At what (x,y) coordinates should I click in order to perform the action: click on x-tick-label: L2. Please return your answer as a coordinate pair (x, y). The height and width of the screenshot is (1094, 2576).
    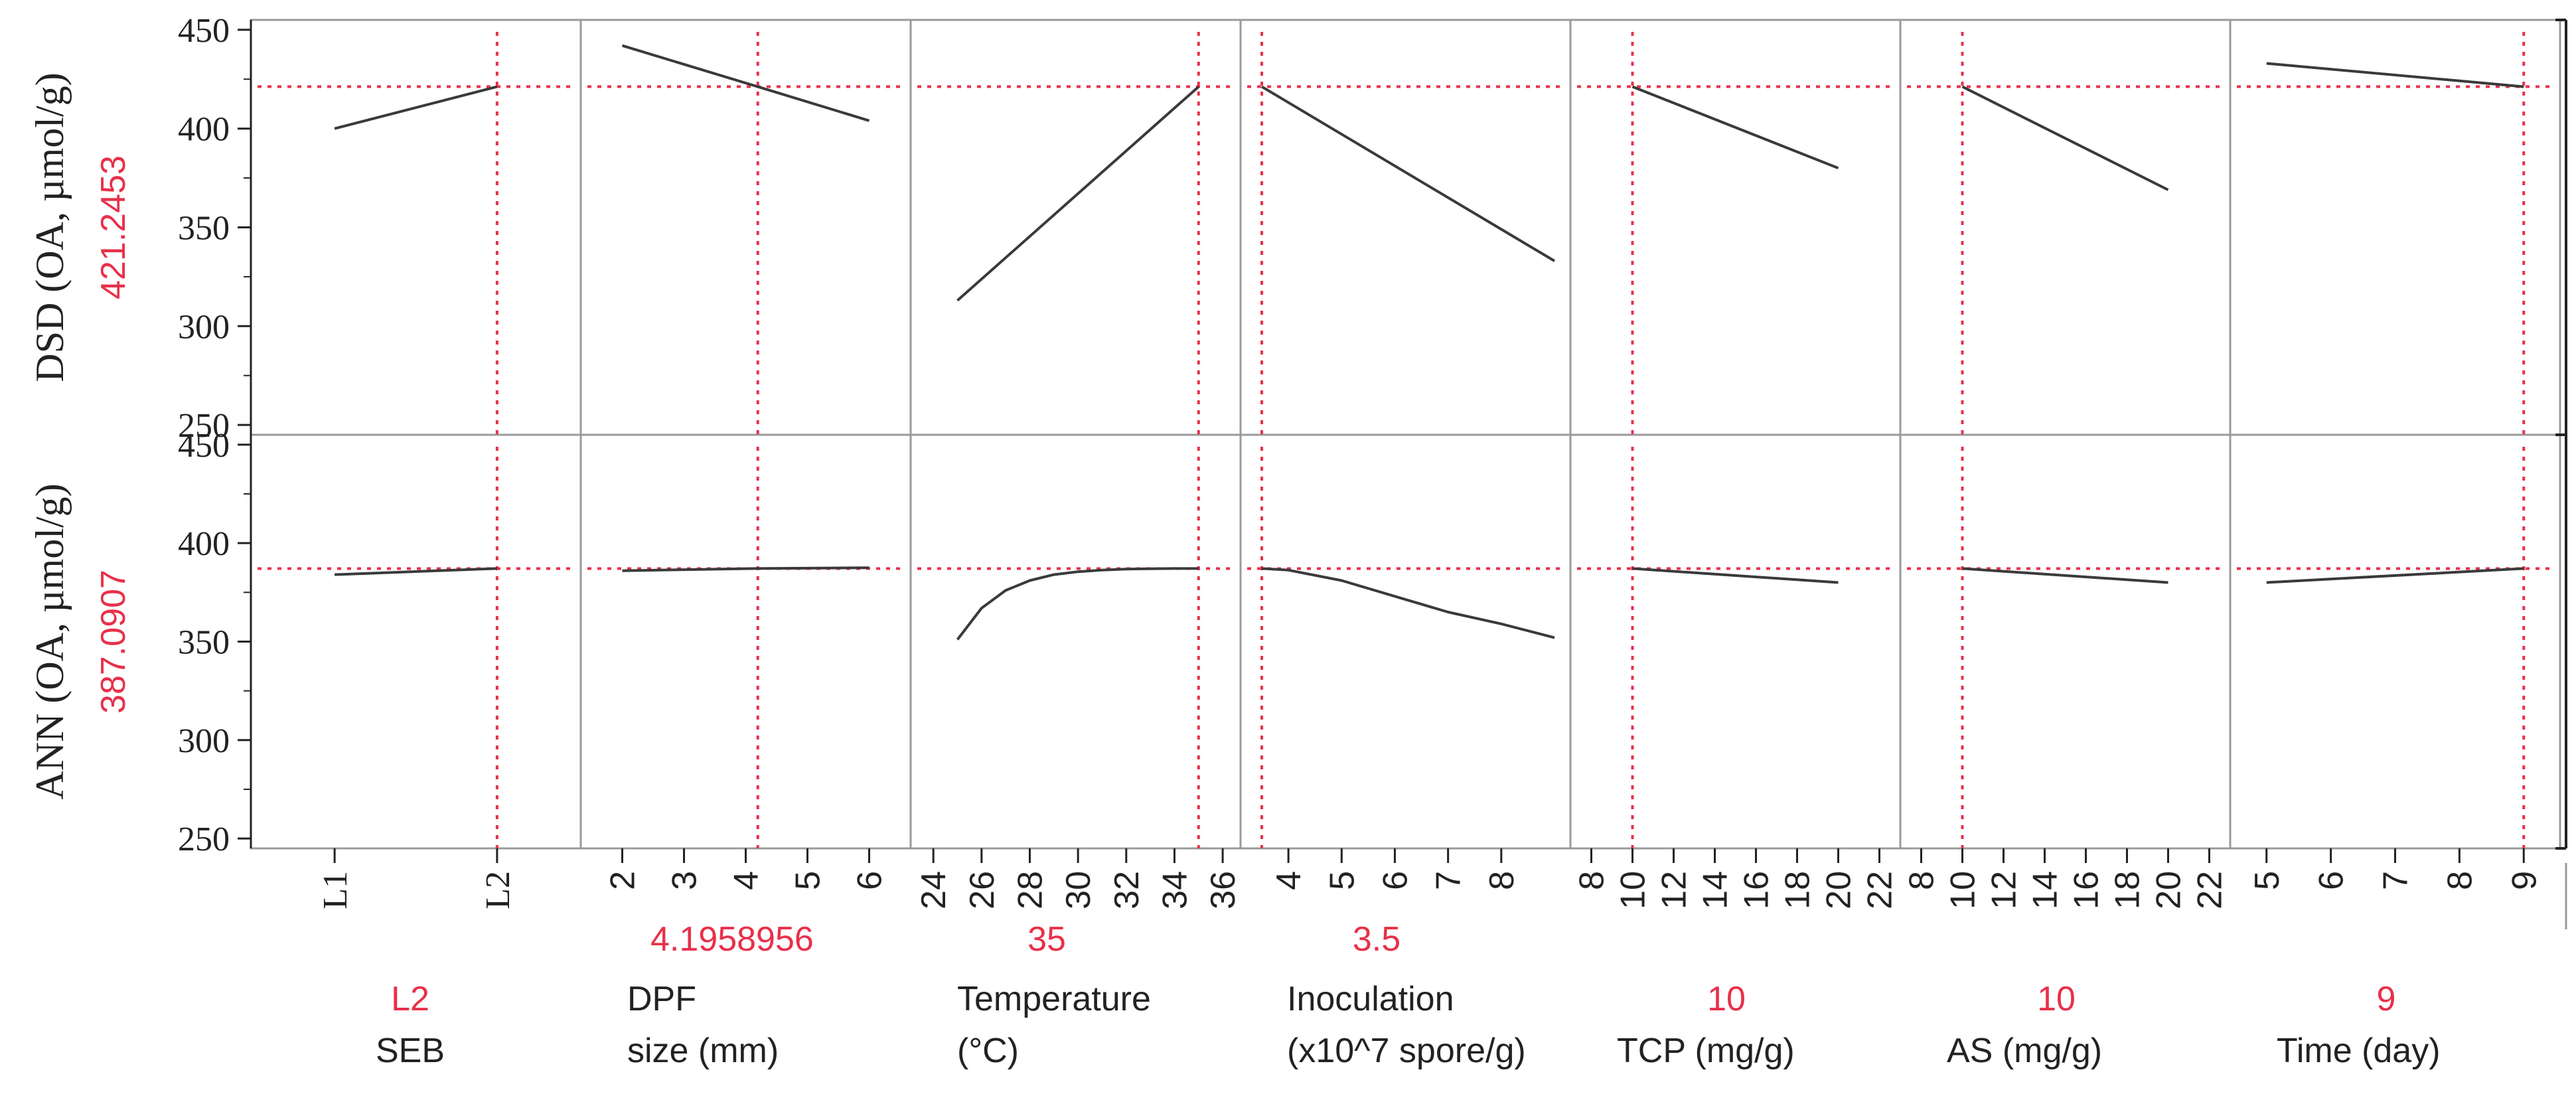
    Looking at the image, I should click on (498, 890).